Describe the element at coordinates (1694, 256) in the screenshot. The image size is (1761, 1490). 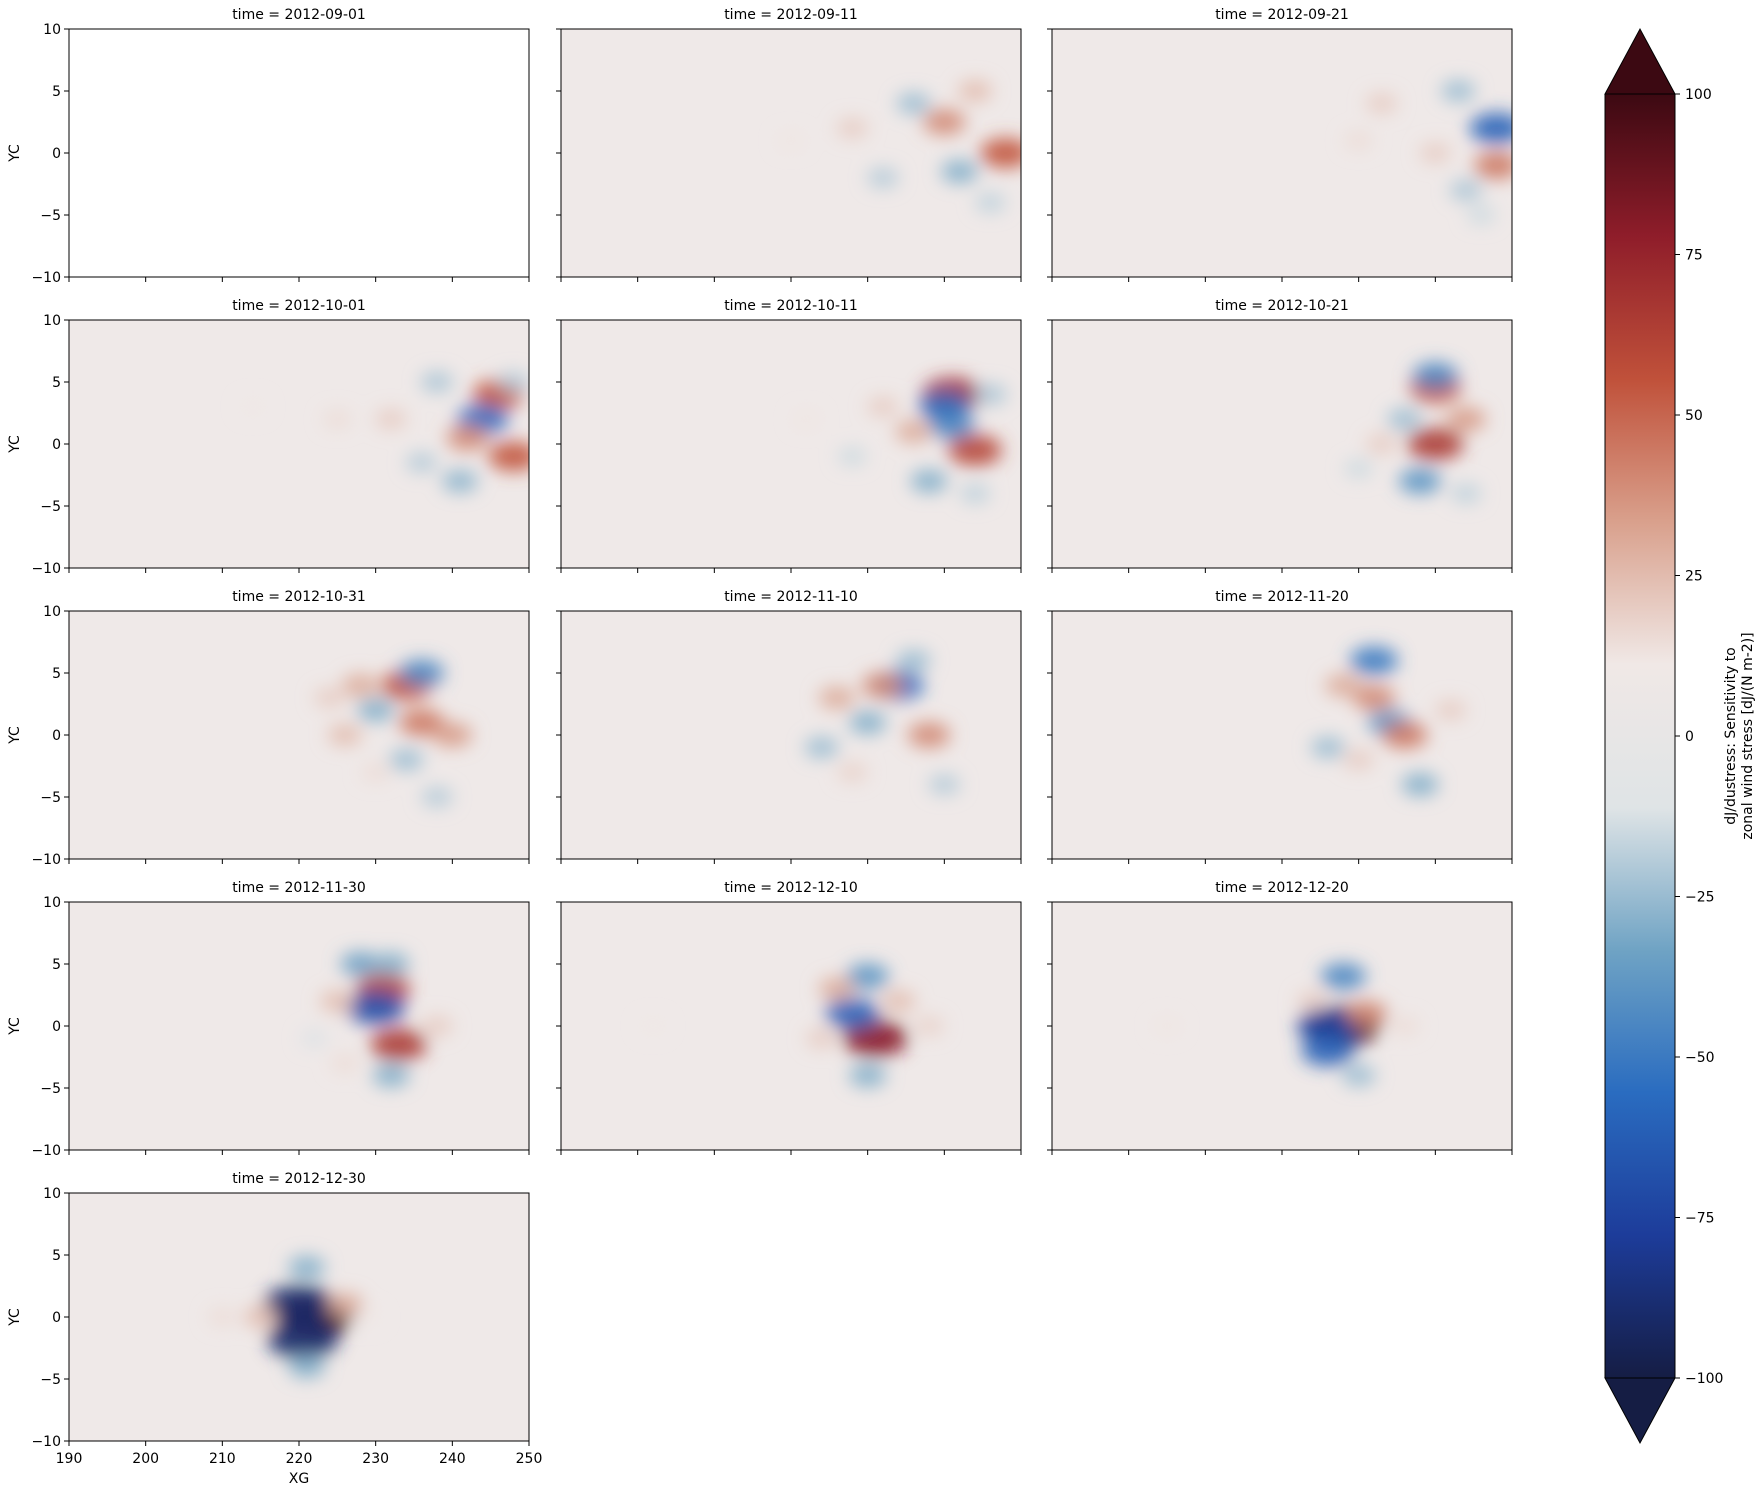
I see `colorbar-tick-label: 75` at that location.